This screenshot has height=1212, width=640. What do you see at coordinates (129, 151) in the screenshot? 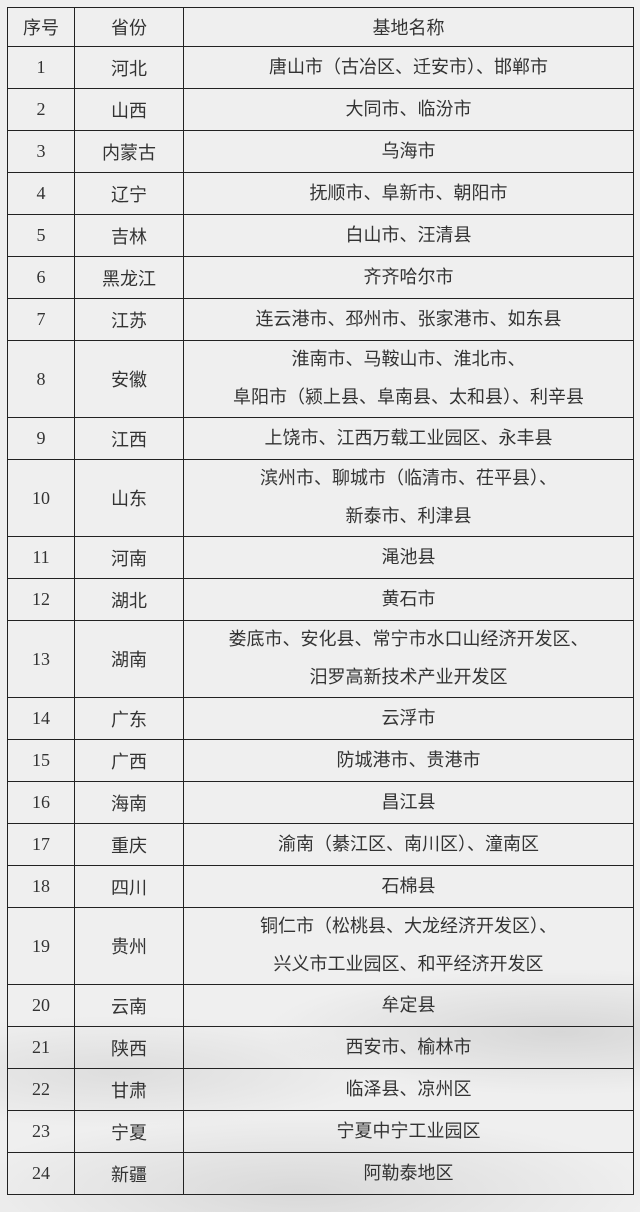
I see `row-province: 内蒙古` at bounding box center [129, 151].